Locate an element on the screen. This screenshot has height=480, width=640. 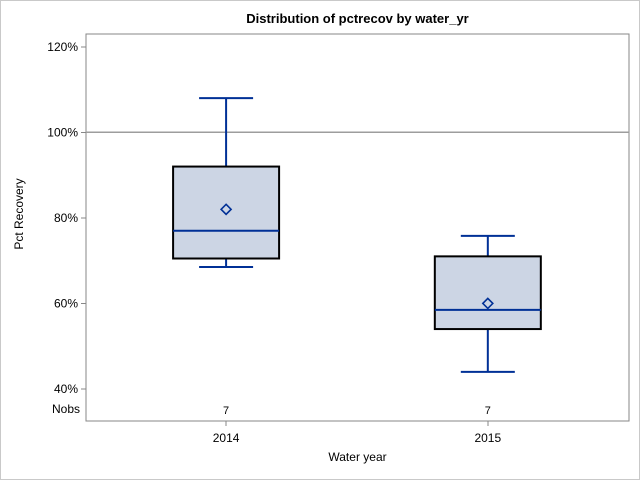
x-axis-title: Water year is located at coordinates (357, 457).